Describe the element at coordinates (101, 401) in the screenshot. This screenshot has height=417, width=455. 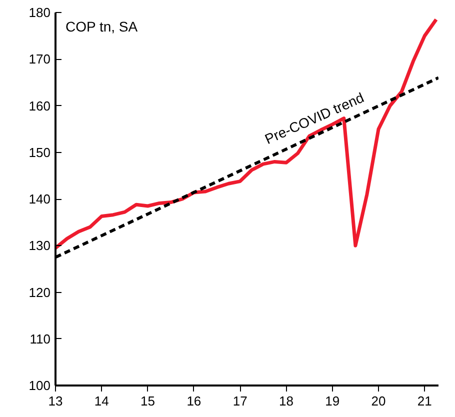
I see `x-tick-label: 14` at that location.